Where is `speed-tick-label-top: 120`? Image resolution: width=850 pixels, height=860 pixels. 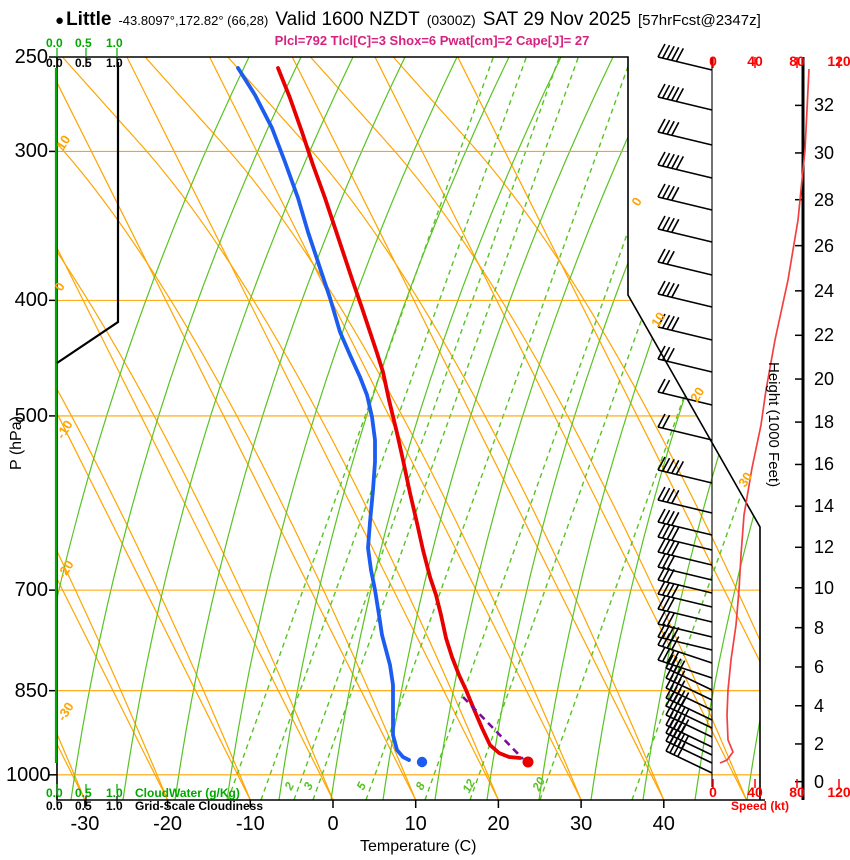
speed-tick-label-top: 120 is located at coordinates (838, 61).